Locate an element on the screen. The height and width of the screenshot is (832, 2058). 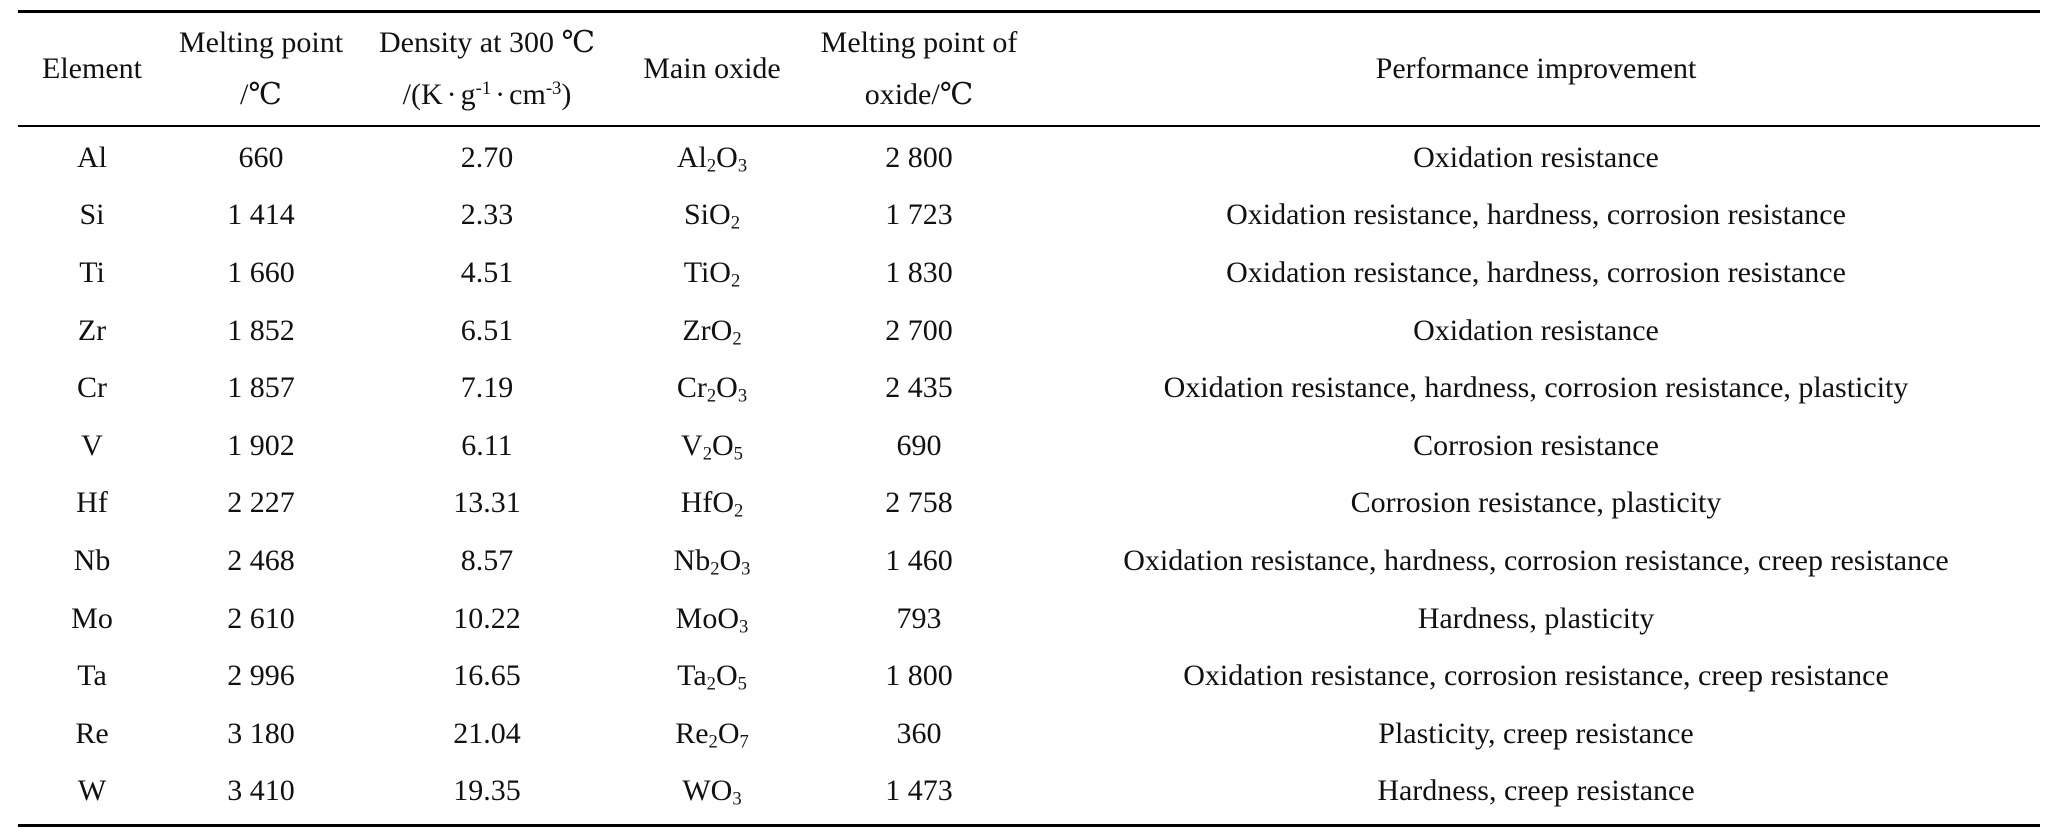
cell-oxide-melting-point: 2 758 is located at coordinates (919, 503).